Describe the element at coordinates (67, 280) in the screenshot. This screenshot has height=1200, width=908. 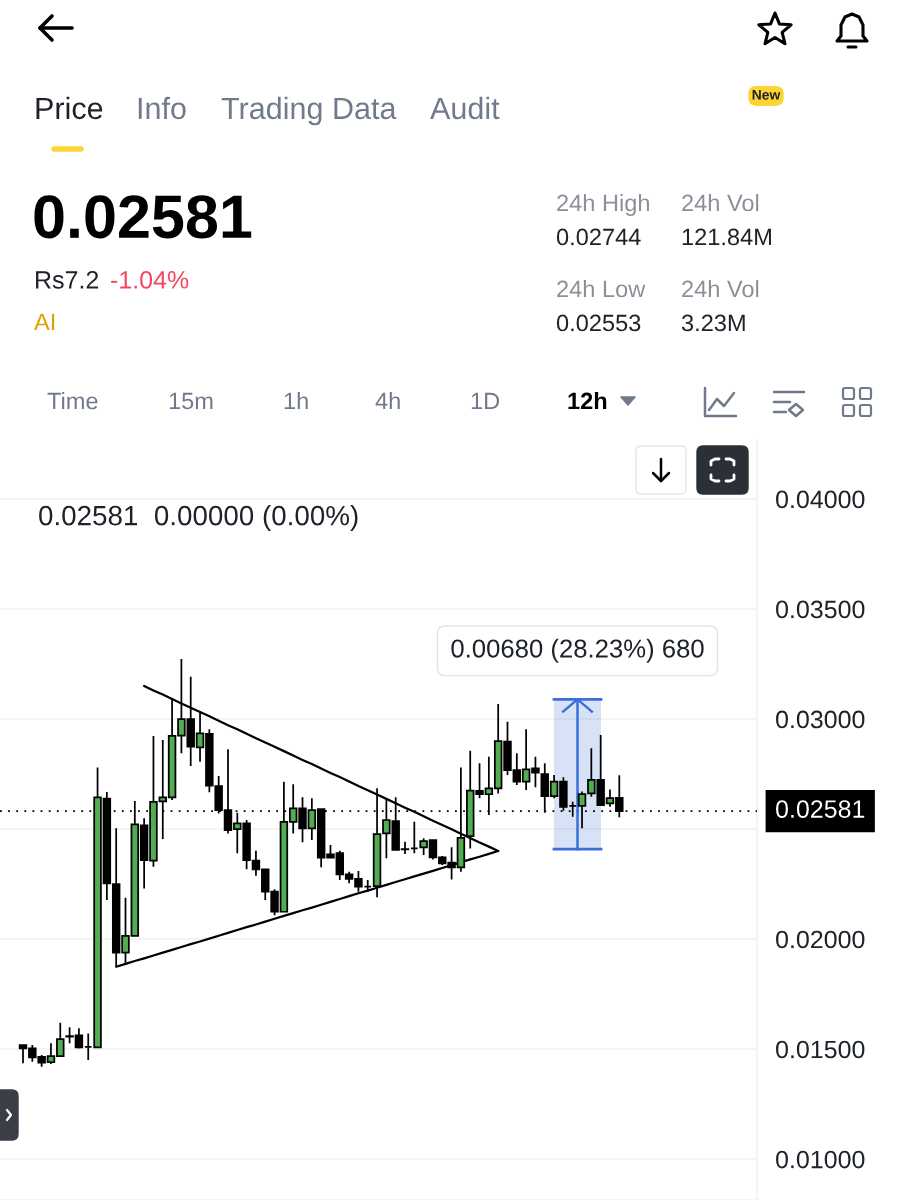
I see `text: Rs7.2` at that location.